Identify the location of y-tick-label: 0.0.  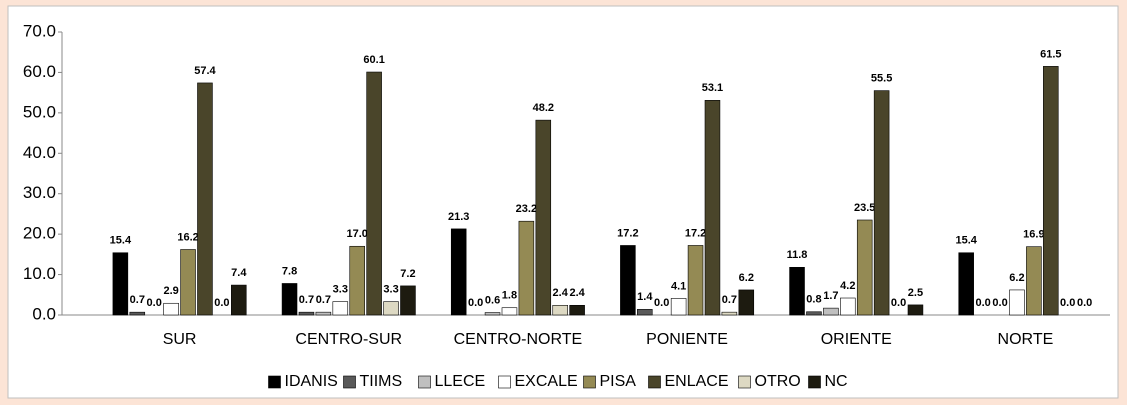
(44, 313).